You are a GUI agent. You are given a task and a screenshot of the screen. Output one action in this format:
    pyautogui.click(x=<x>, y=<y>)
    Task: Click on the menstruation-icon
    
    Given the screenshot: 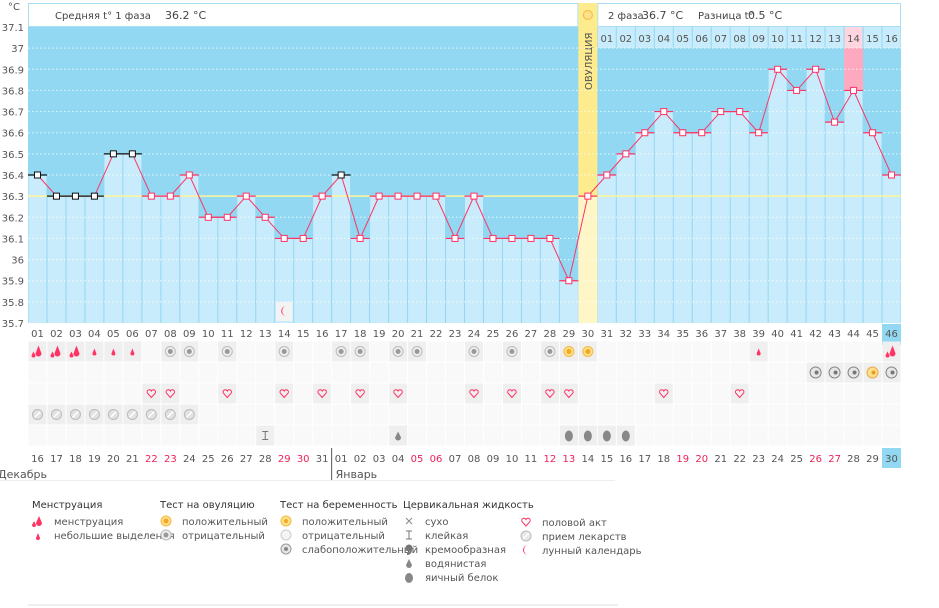 What is the action you would take?
    pyautogui.click(x=890, y=351)
    